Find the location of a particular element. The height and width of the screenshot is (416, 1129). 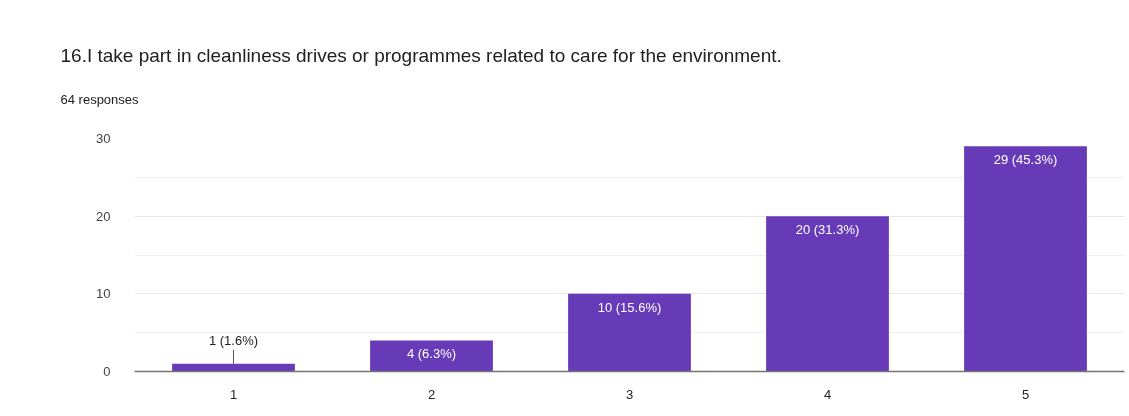

y-tick-label: 20 is located at coordinates (103, 216).